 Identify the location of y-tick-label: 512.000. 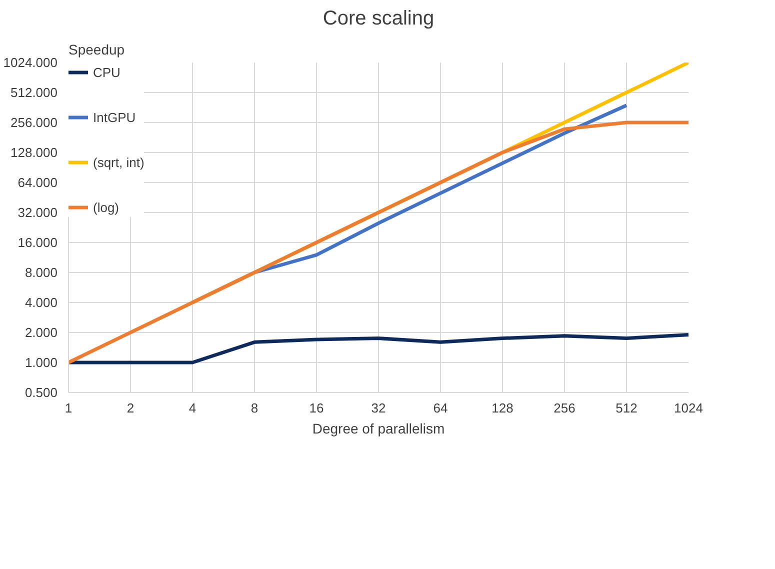
(34, 92).